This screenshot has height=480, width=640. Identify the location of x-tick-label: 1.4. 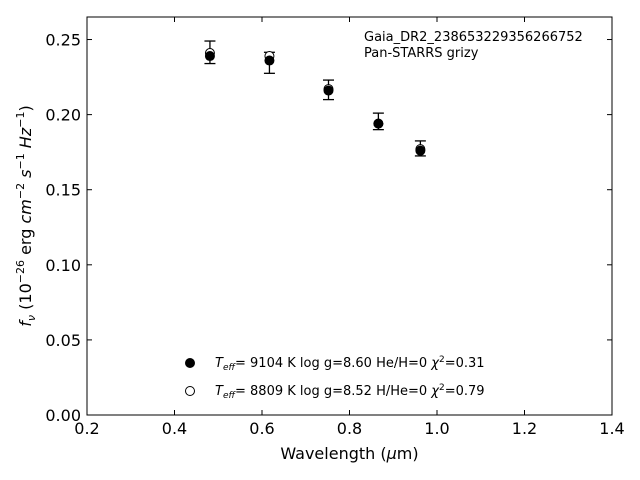
(611, 428).